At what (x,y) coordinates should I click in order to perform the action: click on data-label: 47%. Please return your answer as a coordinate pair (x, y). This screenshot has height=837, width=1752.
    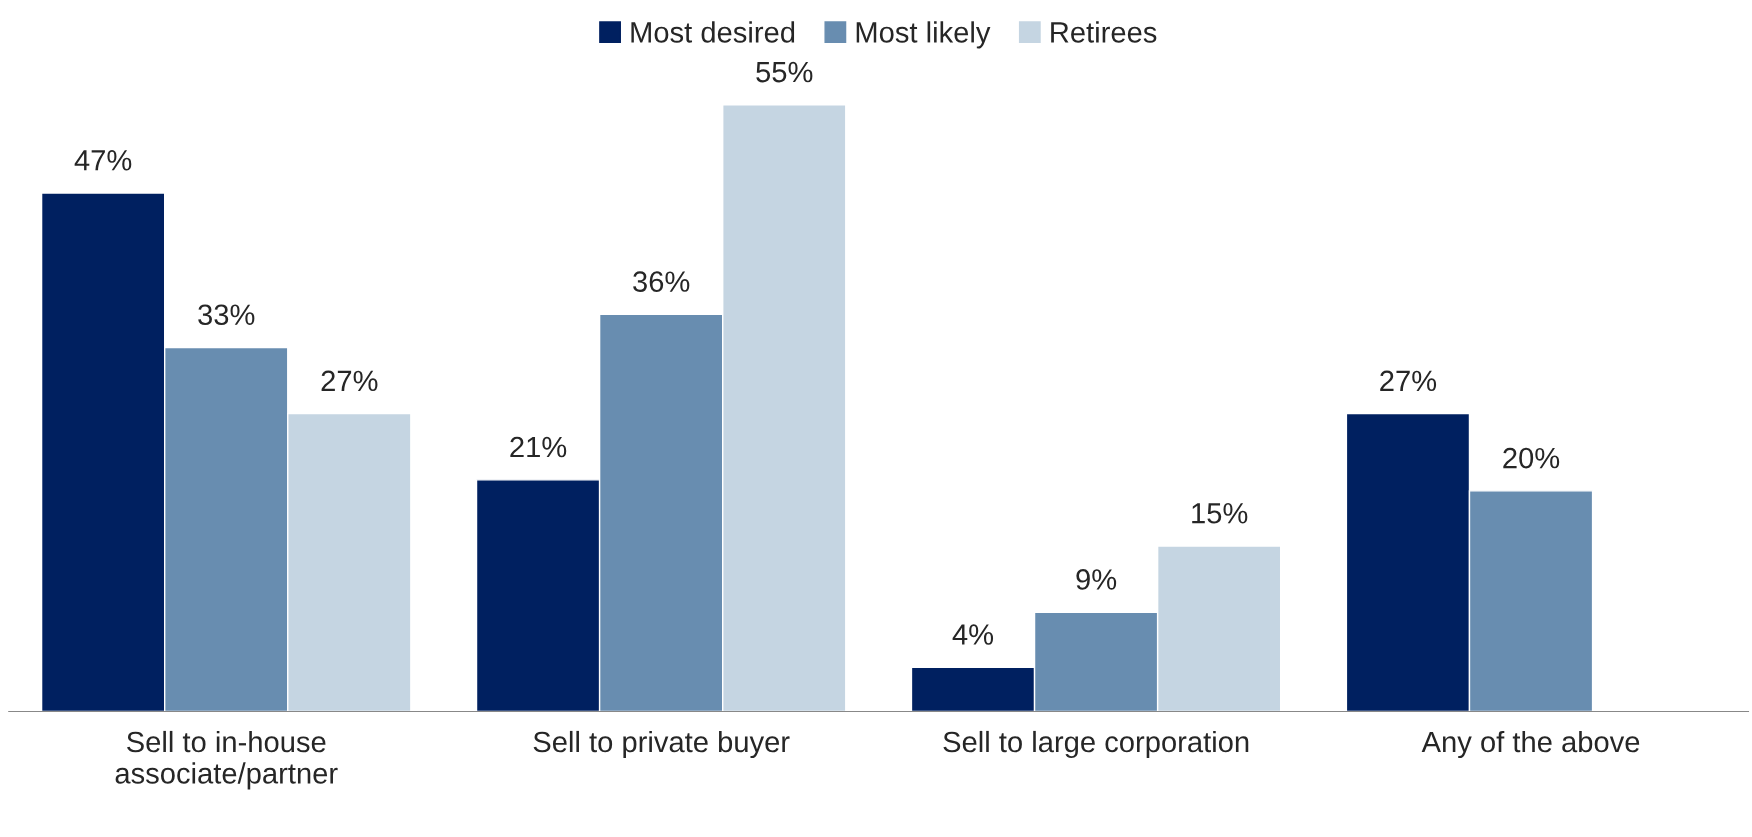
    Looking at the image, I should click on (103, 160).